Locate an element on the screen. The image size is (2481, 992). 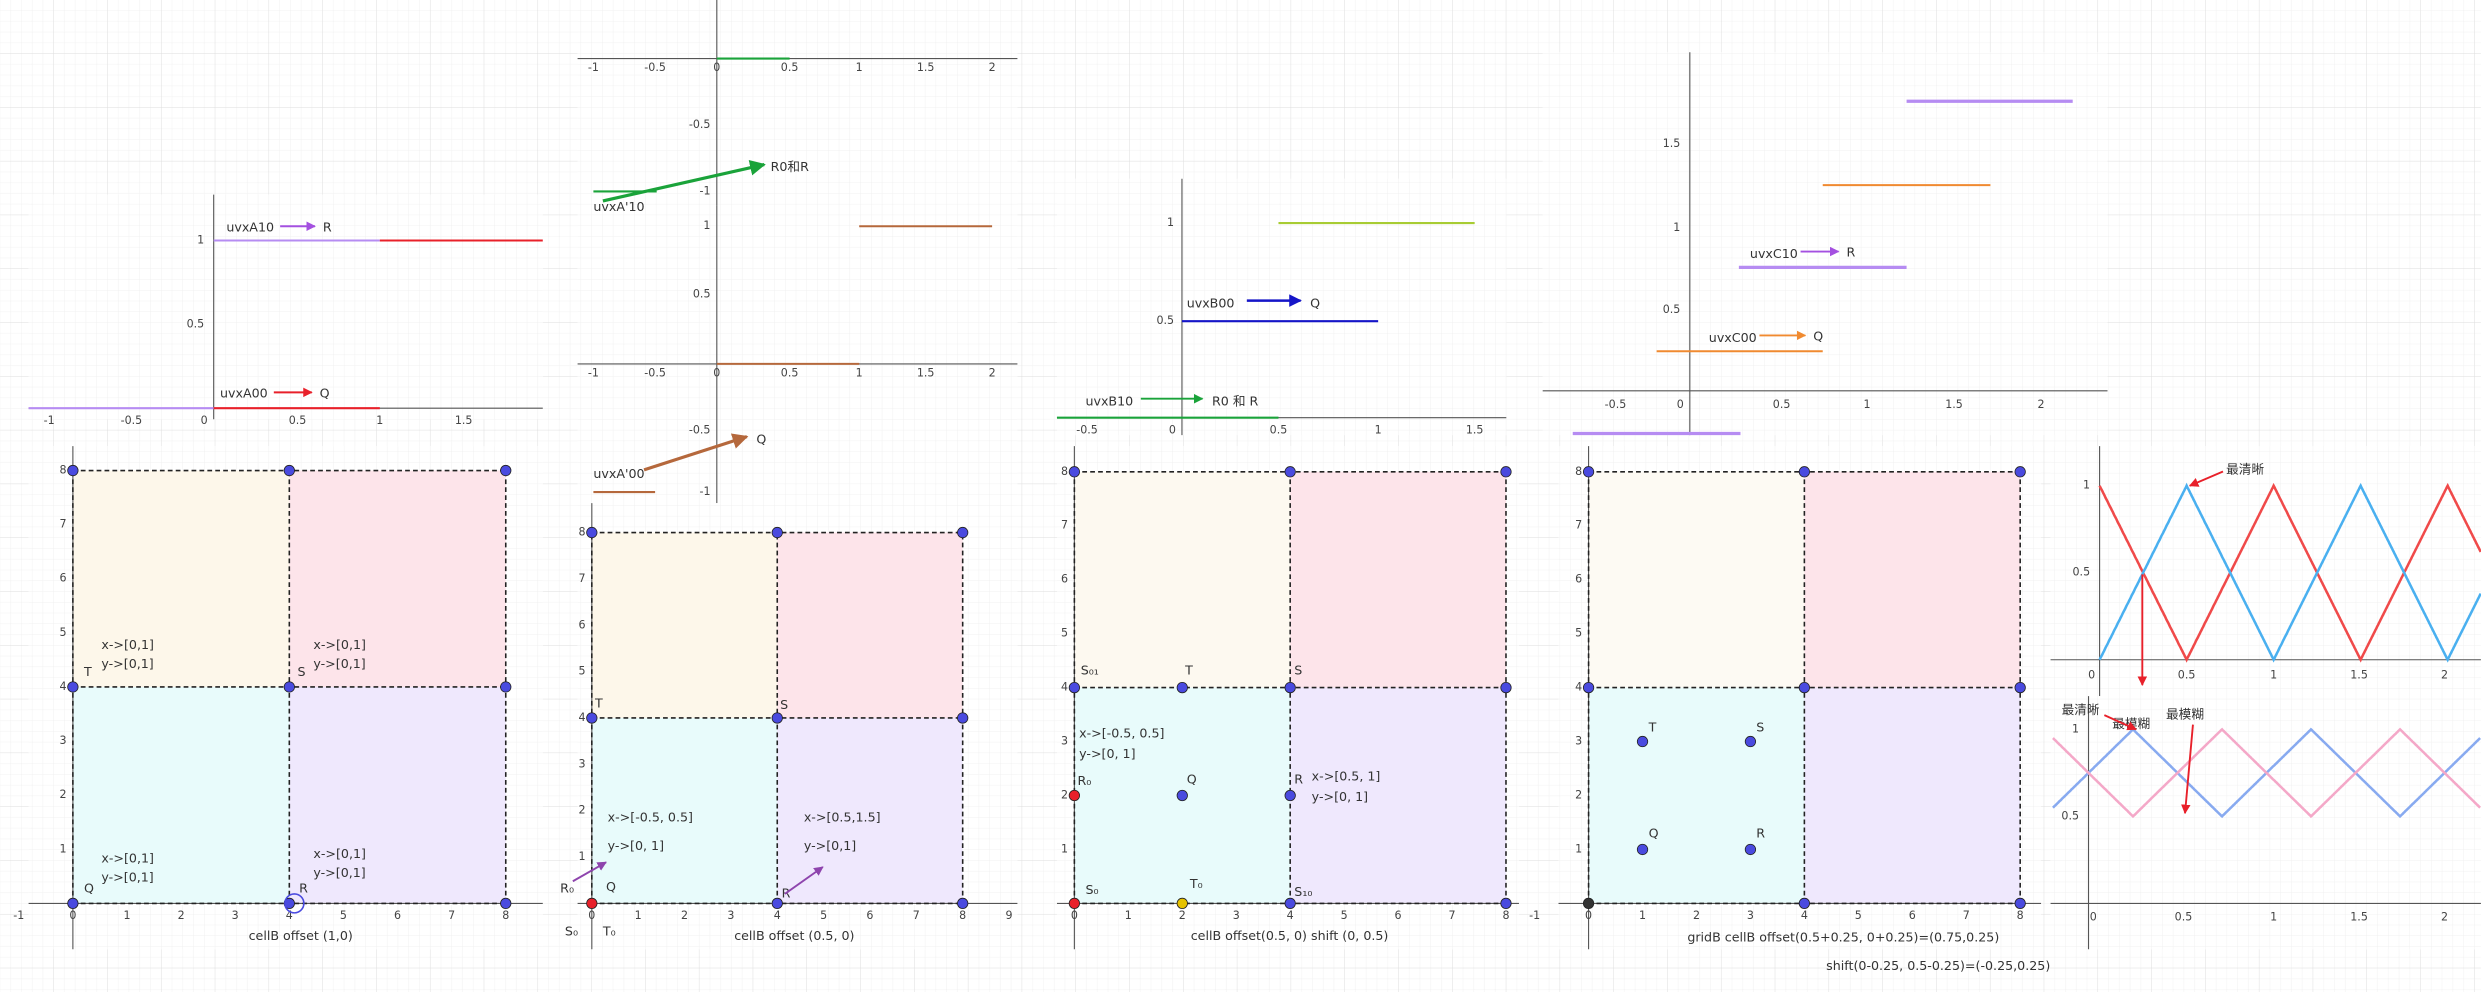
x-tick-label: -1 is located at coordinates (18, 915).